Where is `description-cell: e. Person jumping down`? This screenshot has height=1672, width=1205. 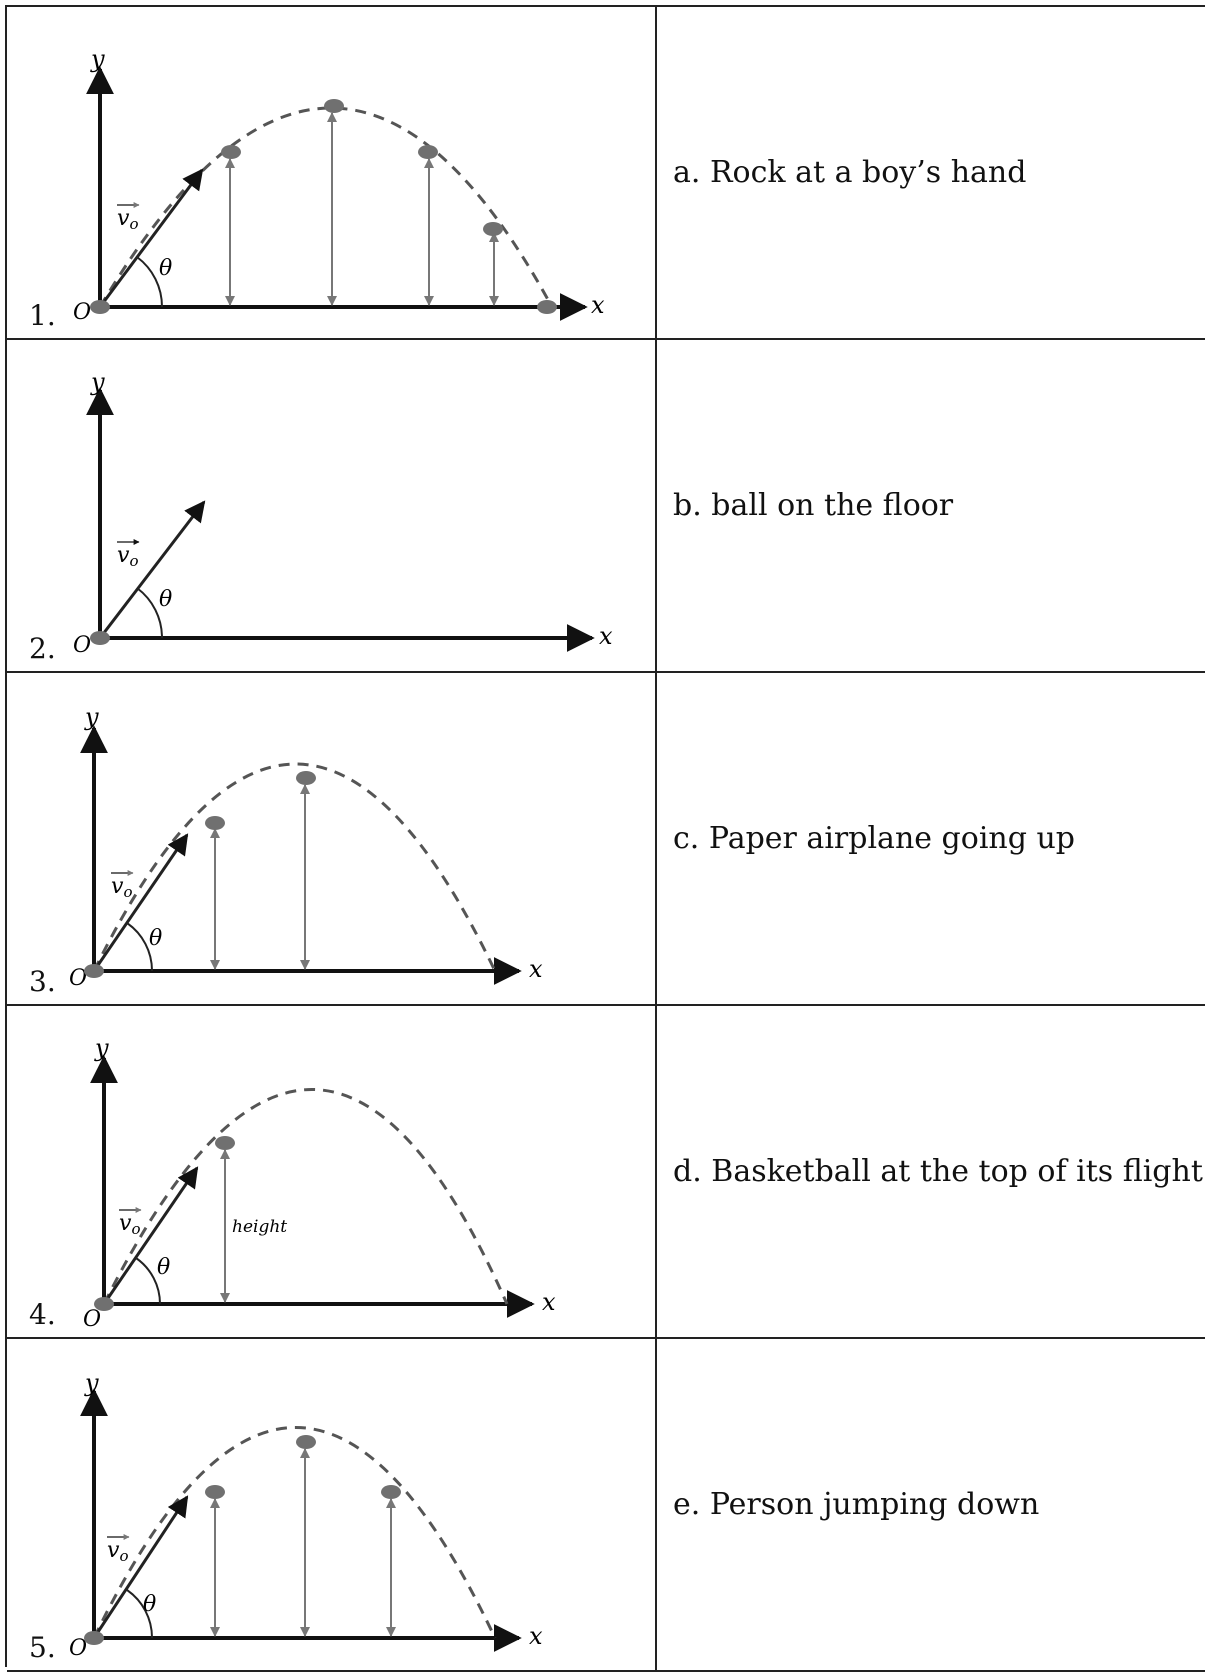 description-cell: e. Person jumping down is located at coordinates (931, 1505).